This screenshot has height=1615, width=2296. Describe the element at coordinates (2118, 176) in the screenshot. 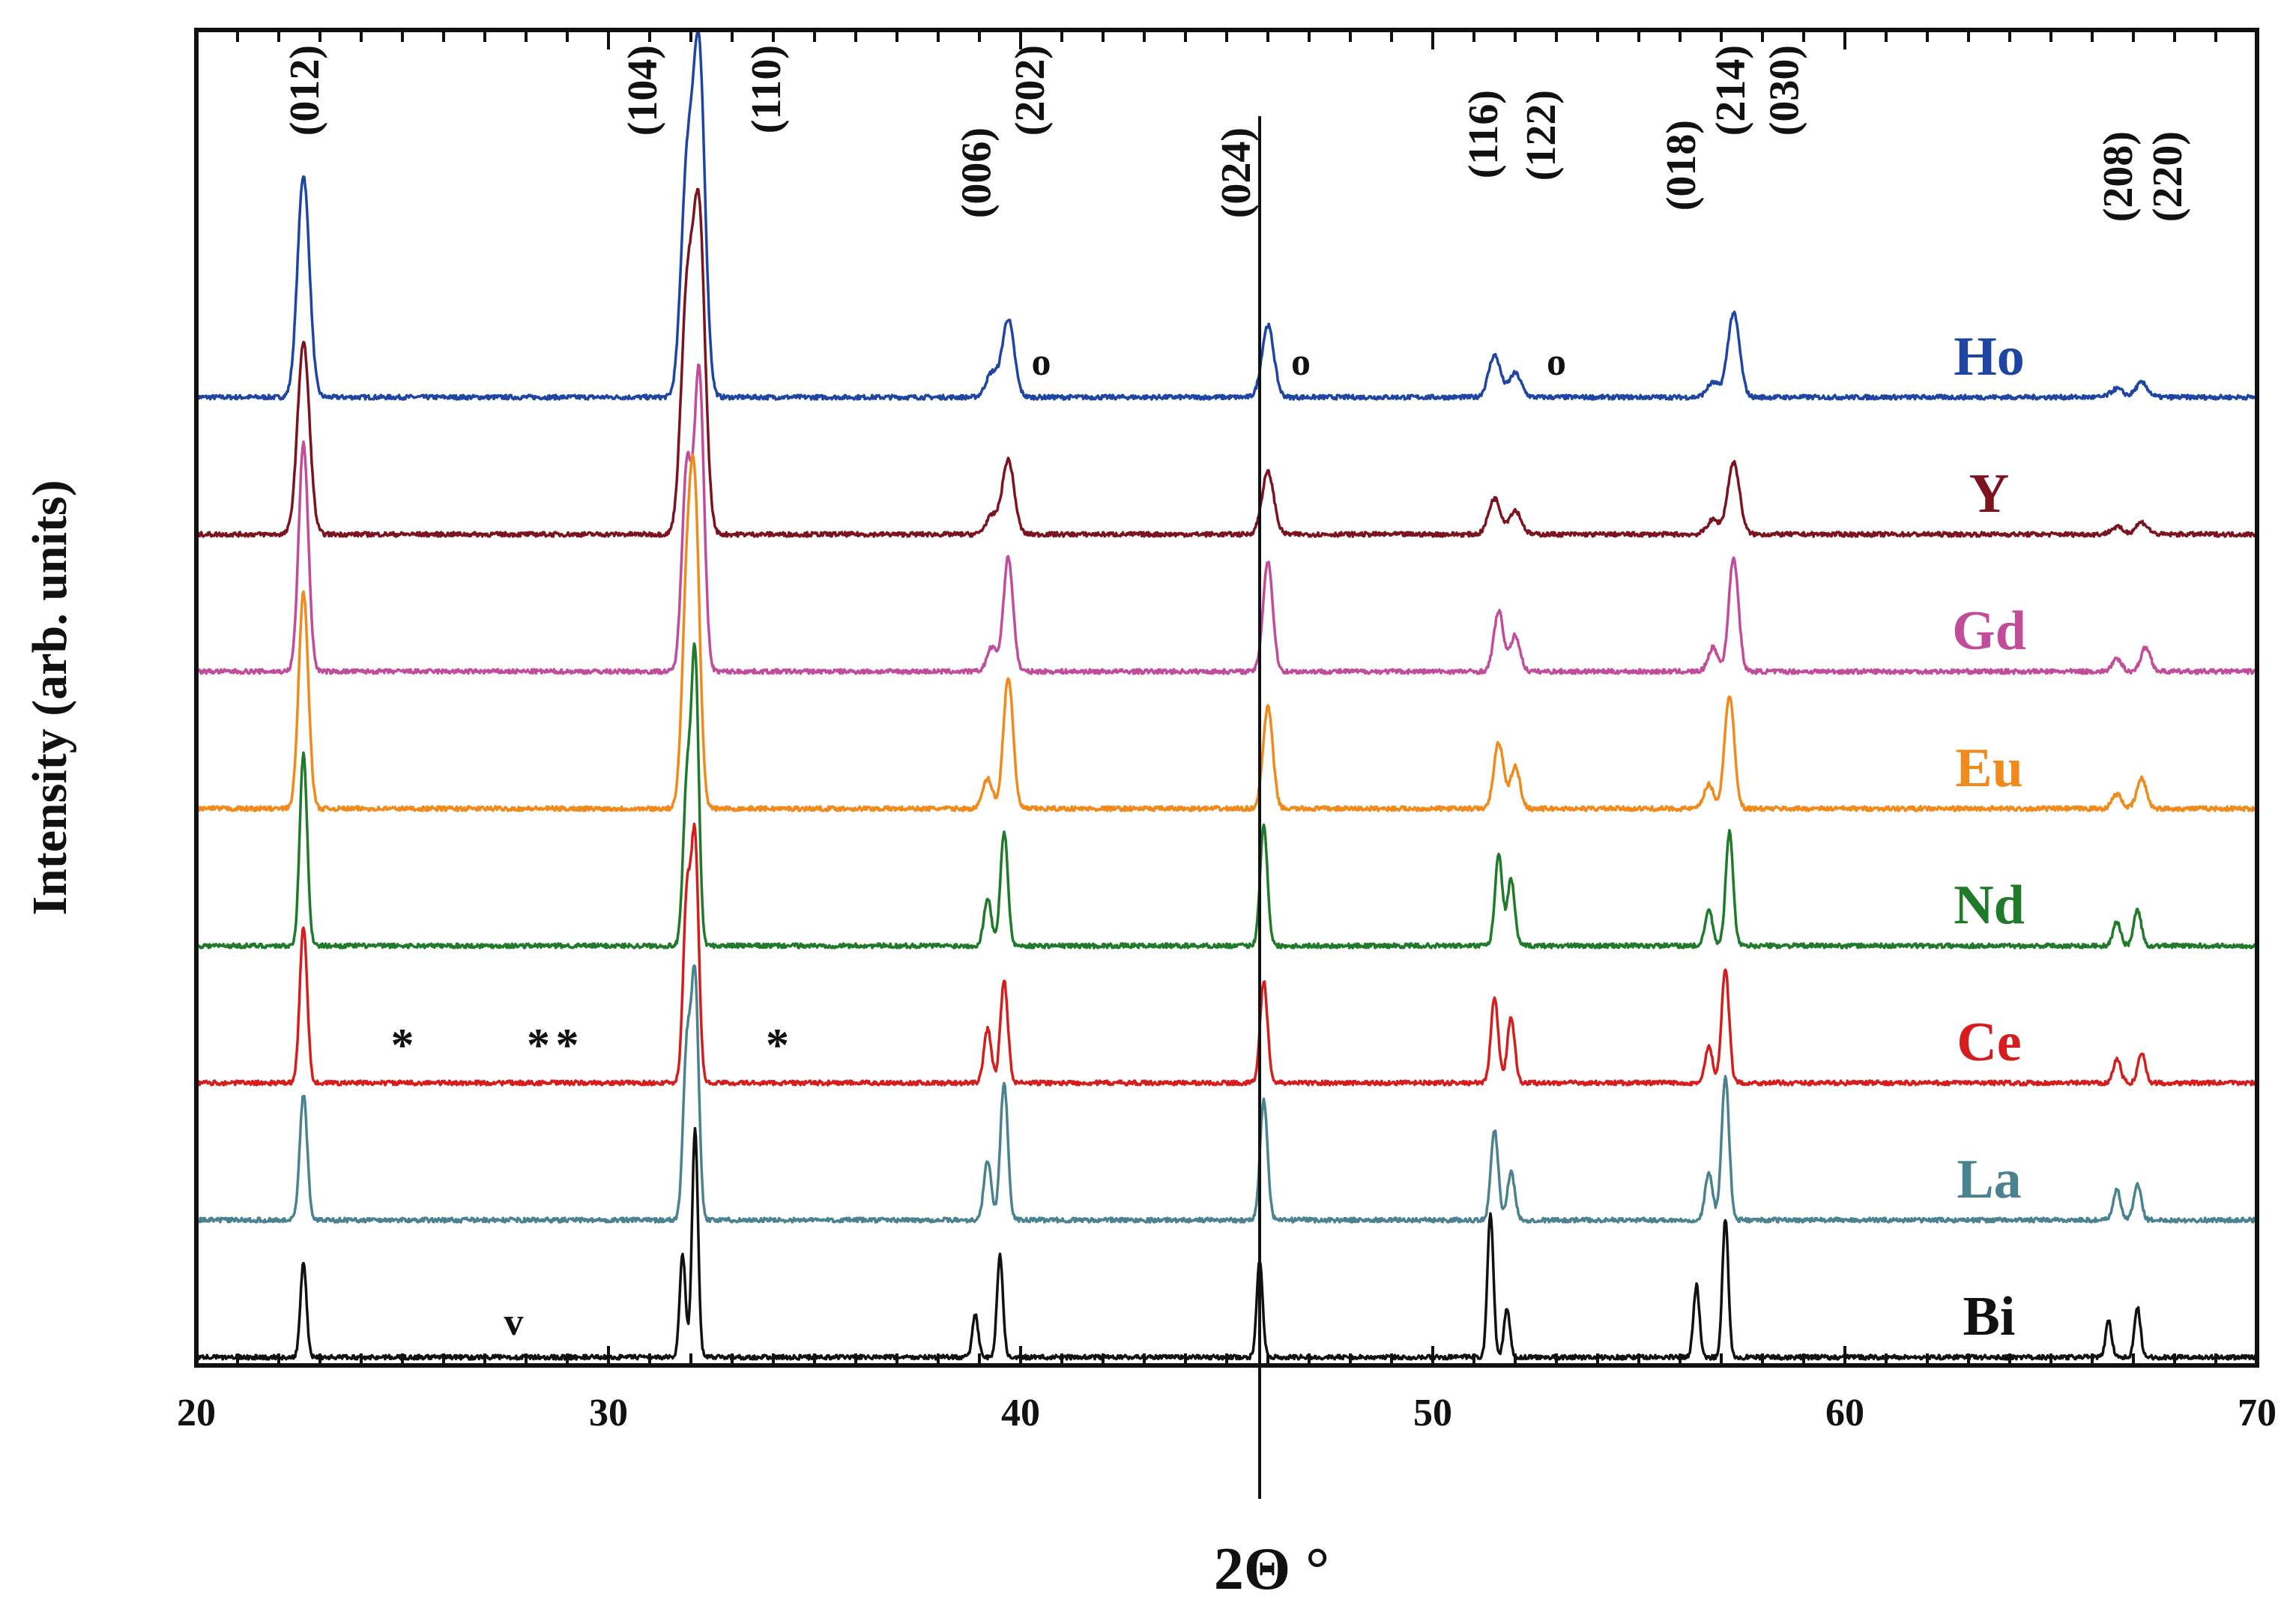

I see `peak-label: (208)` at that location.